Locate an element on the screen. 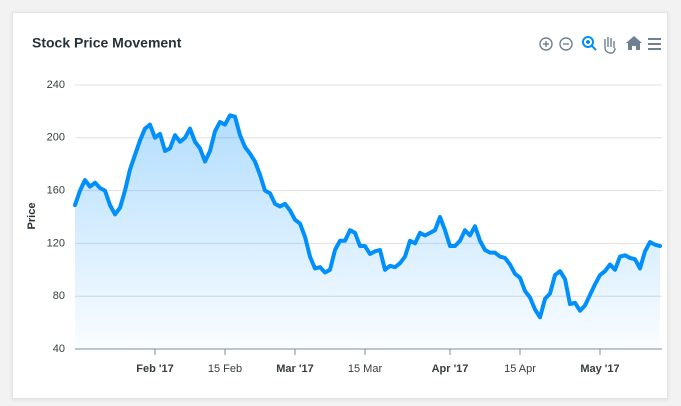 The image size is (681, 406). y-tick-label: 120 is located at coordinates (56, 243).